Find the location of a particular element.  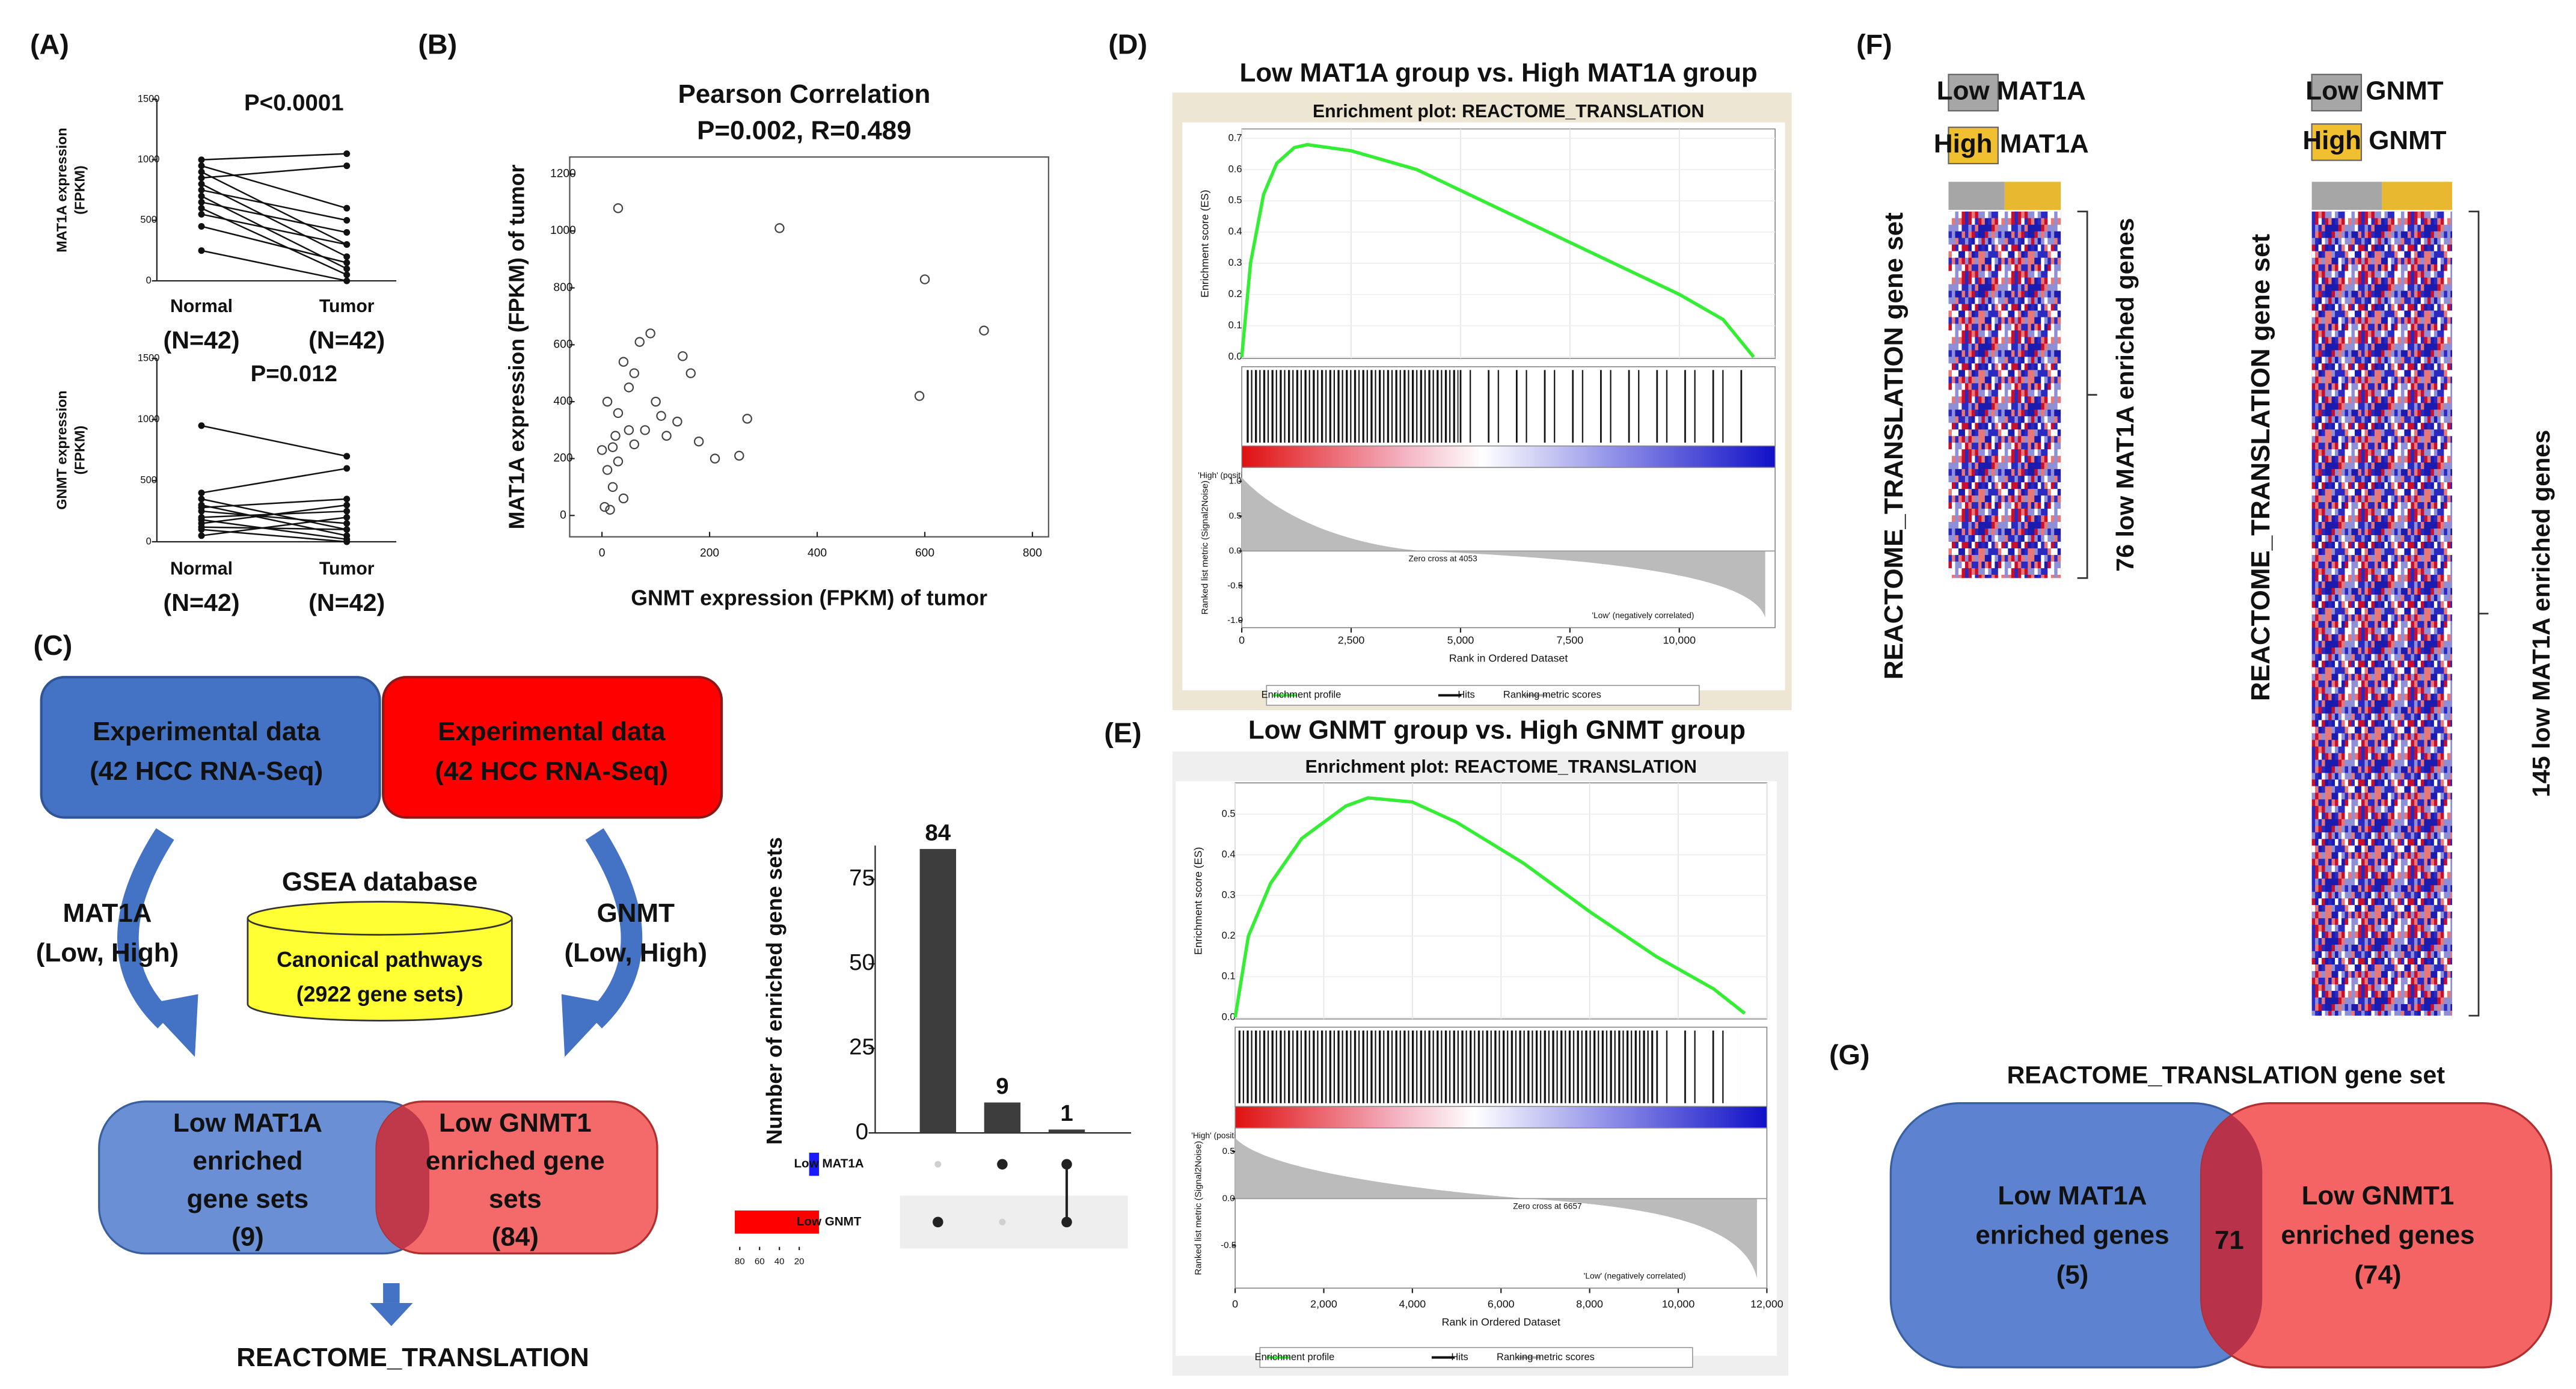

plot-title: Enrichment plot: REACTOME_TRANSLATION is located at coordinates (1501, 767).